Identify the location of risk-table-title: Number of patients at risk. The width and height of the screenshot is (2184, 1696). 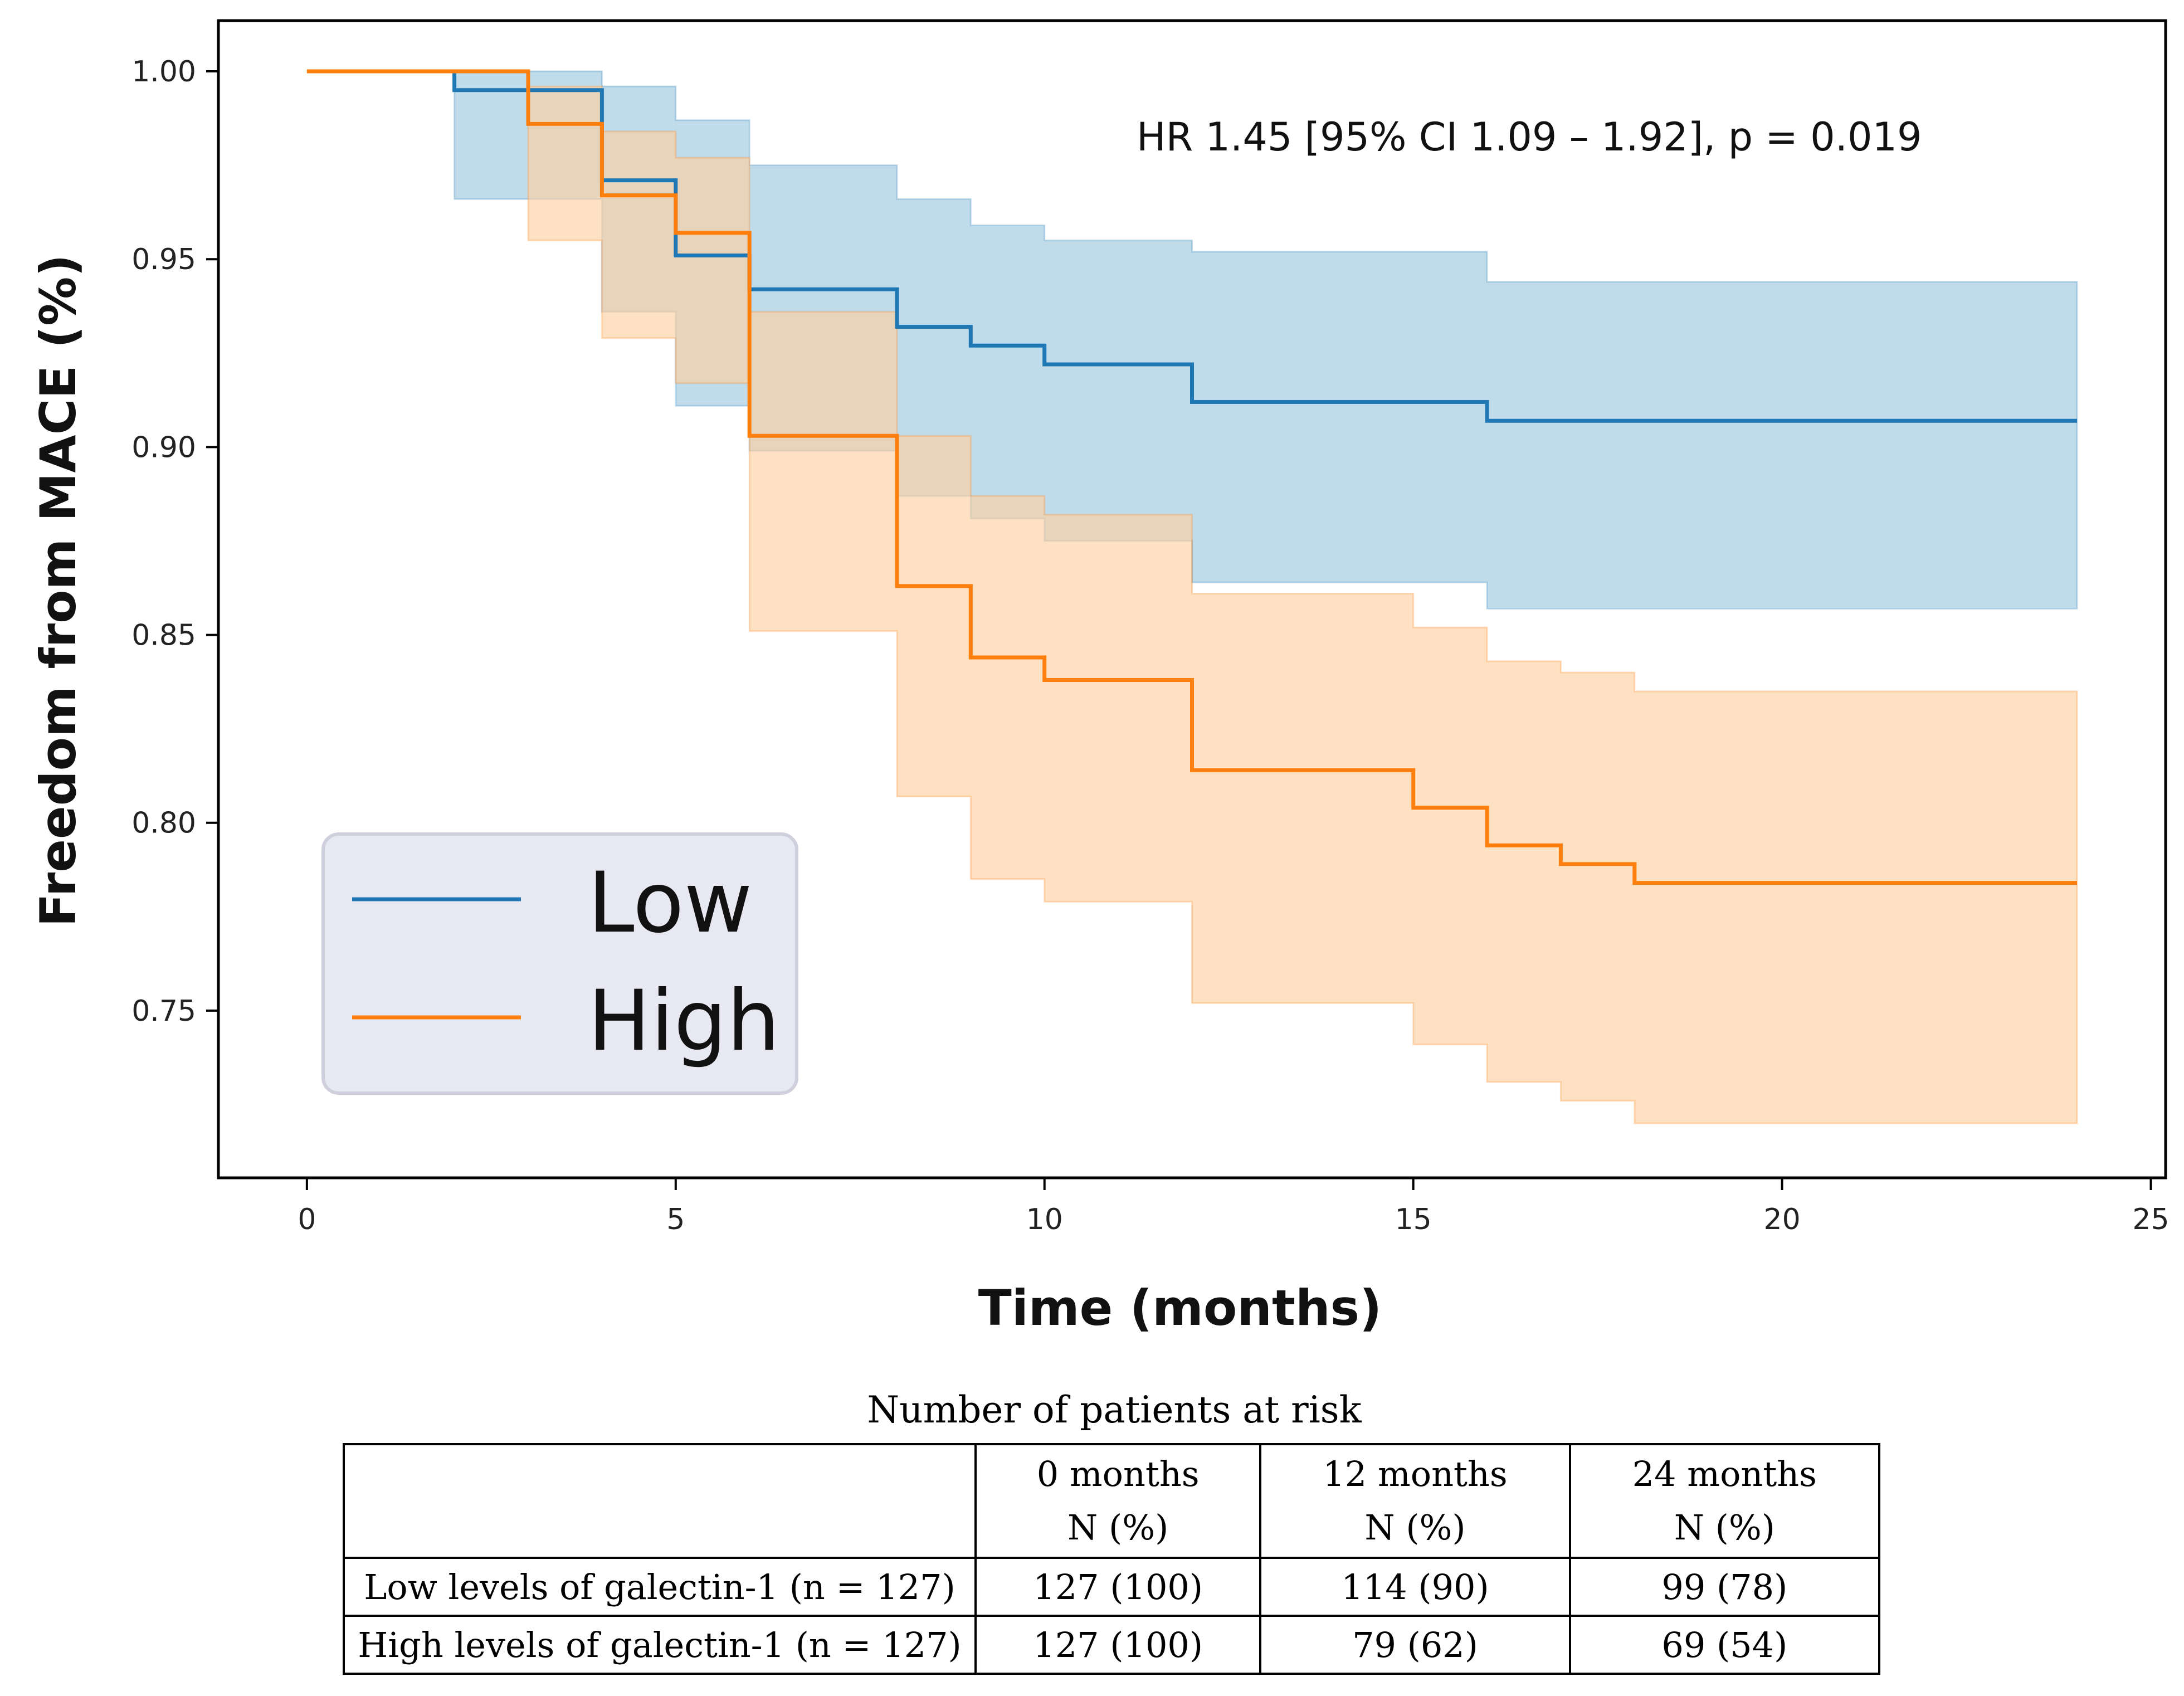
(1114, 1409).